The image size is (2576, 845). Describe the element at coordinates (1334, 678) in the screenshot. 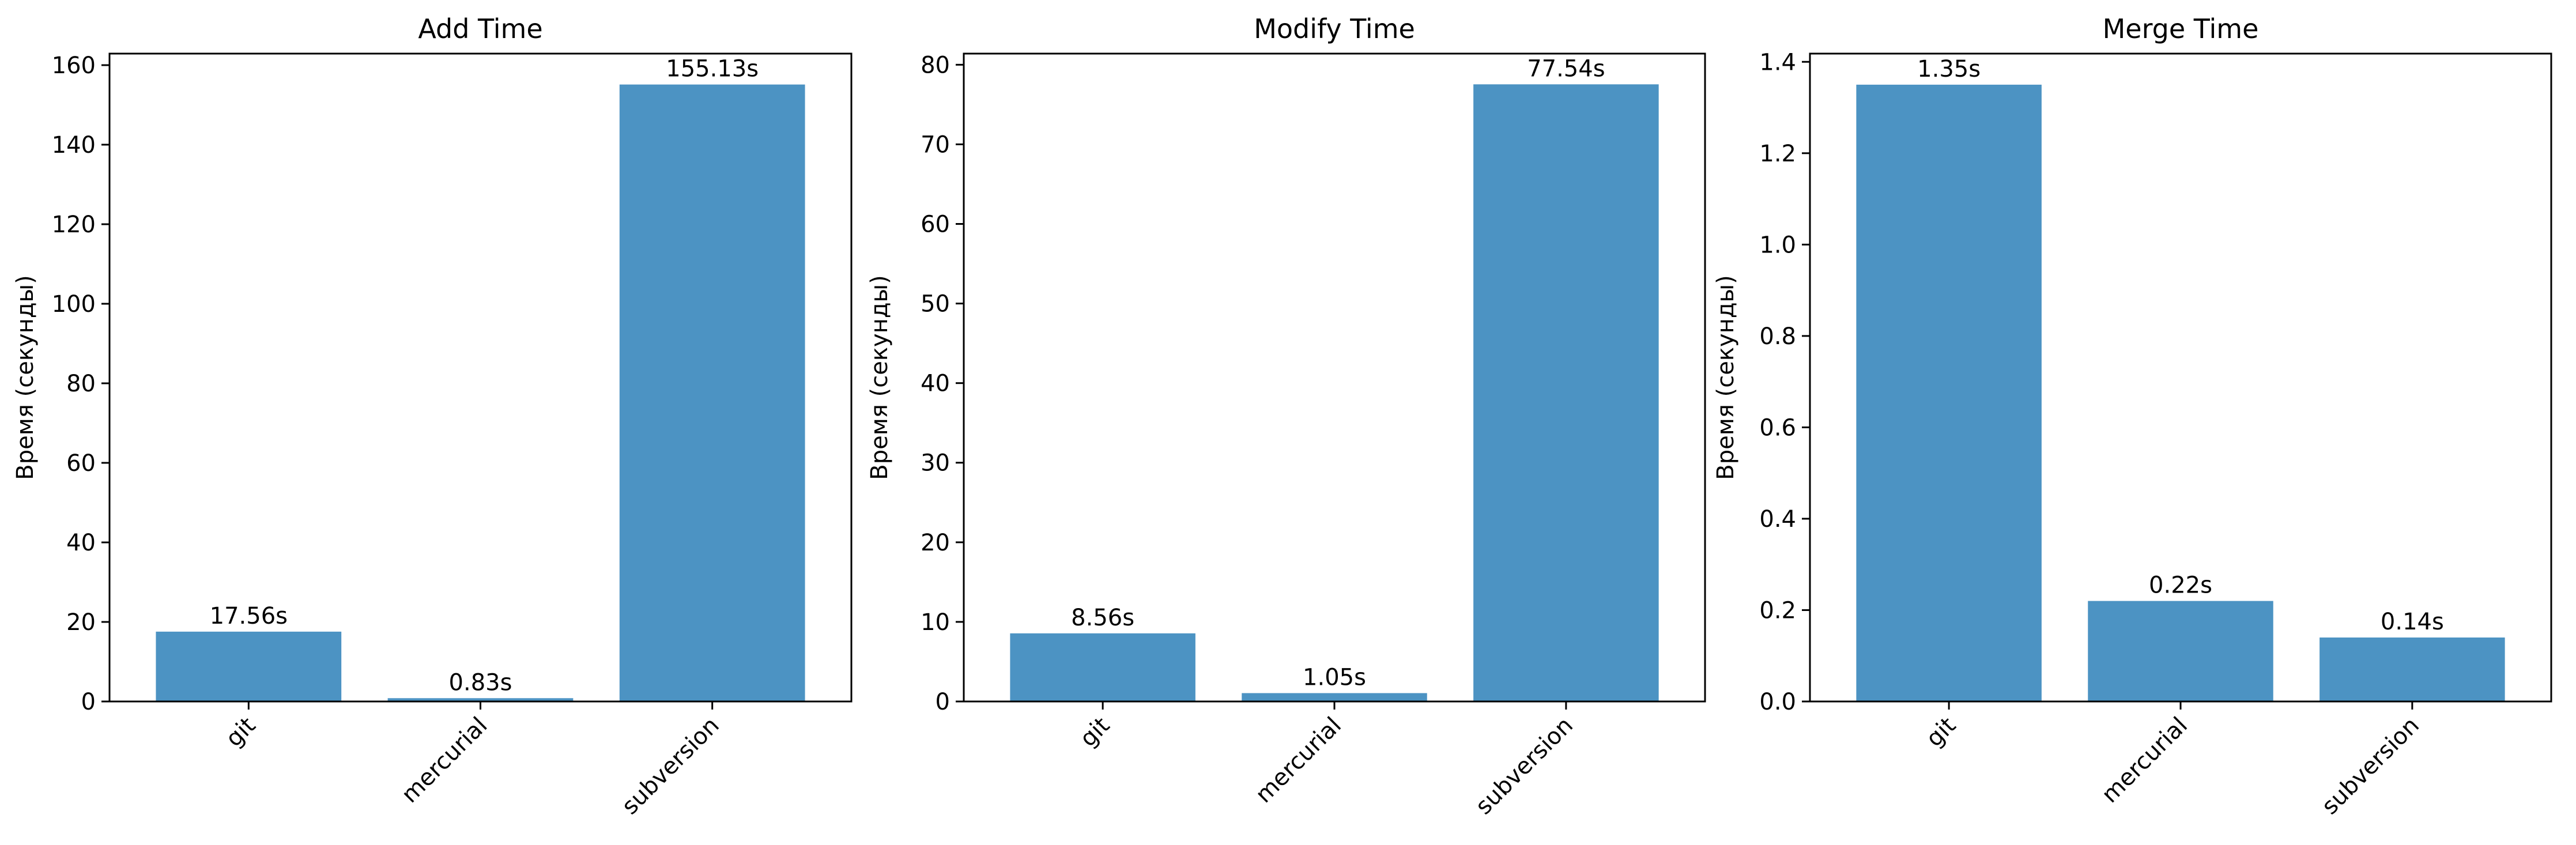

I see `bar-value-label: 1.05s` at that location.